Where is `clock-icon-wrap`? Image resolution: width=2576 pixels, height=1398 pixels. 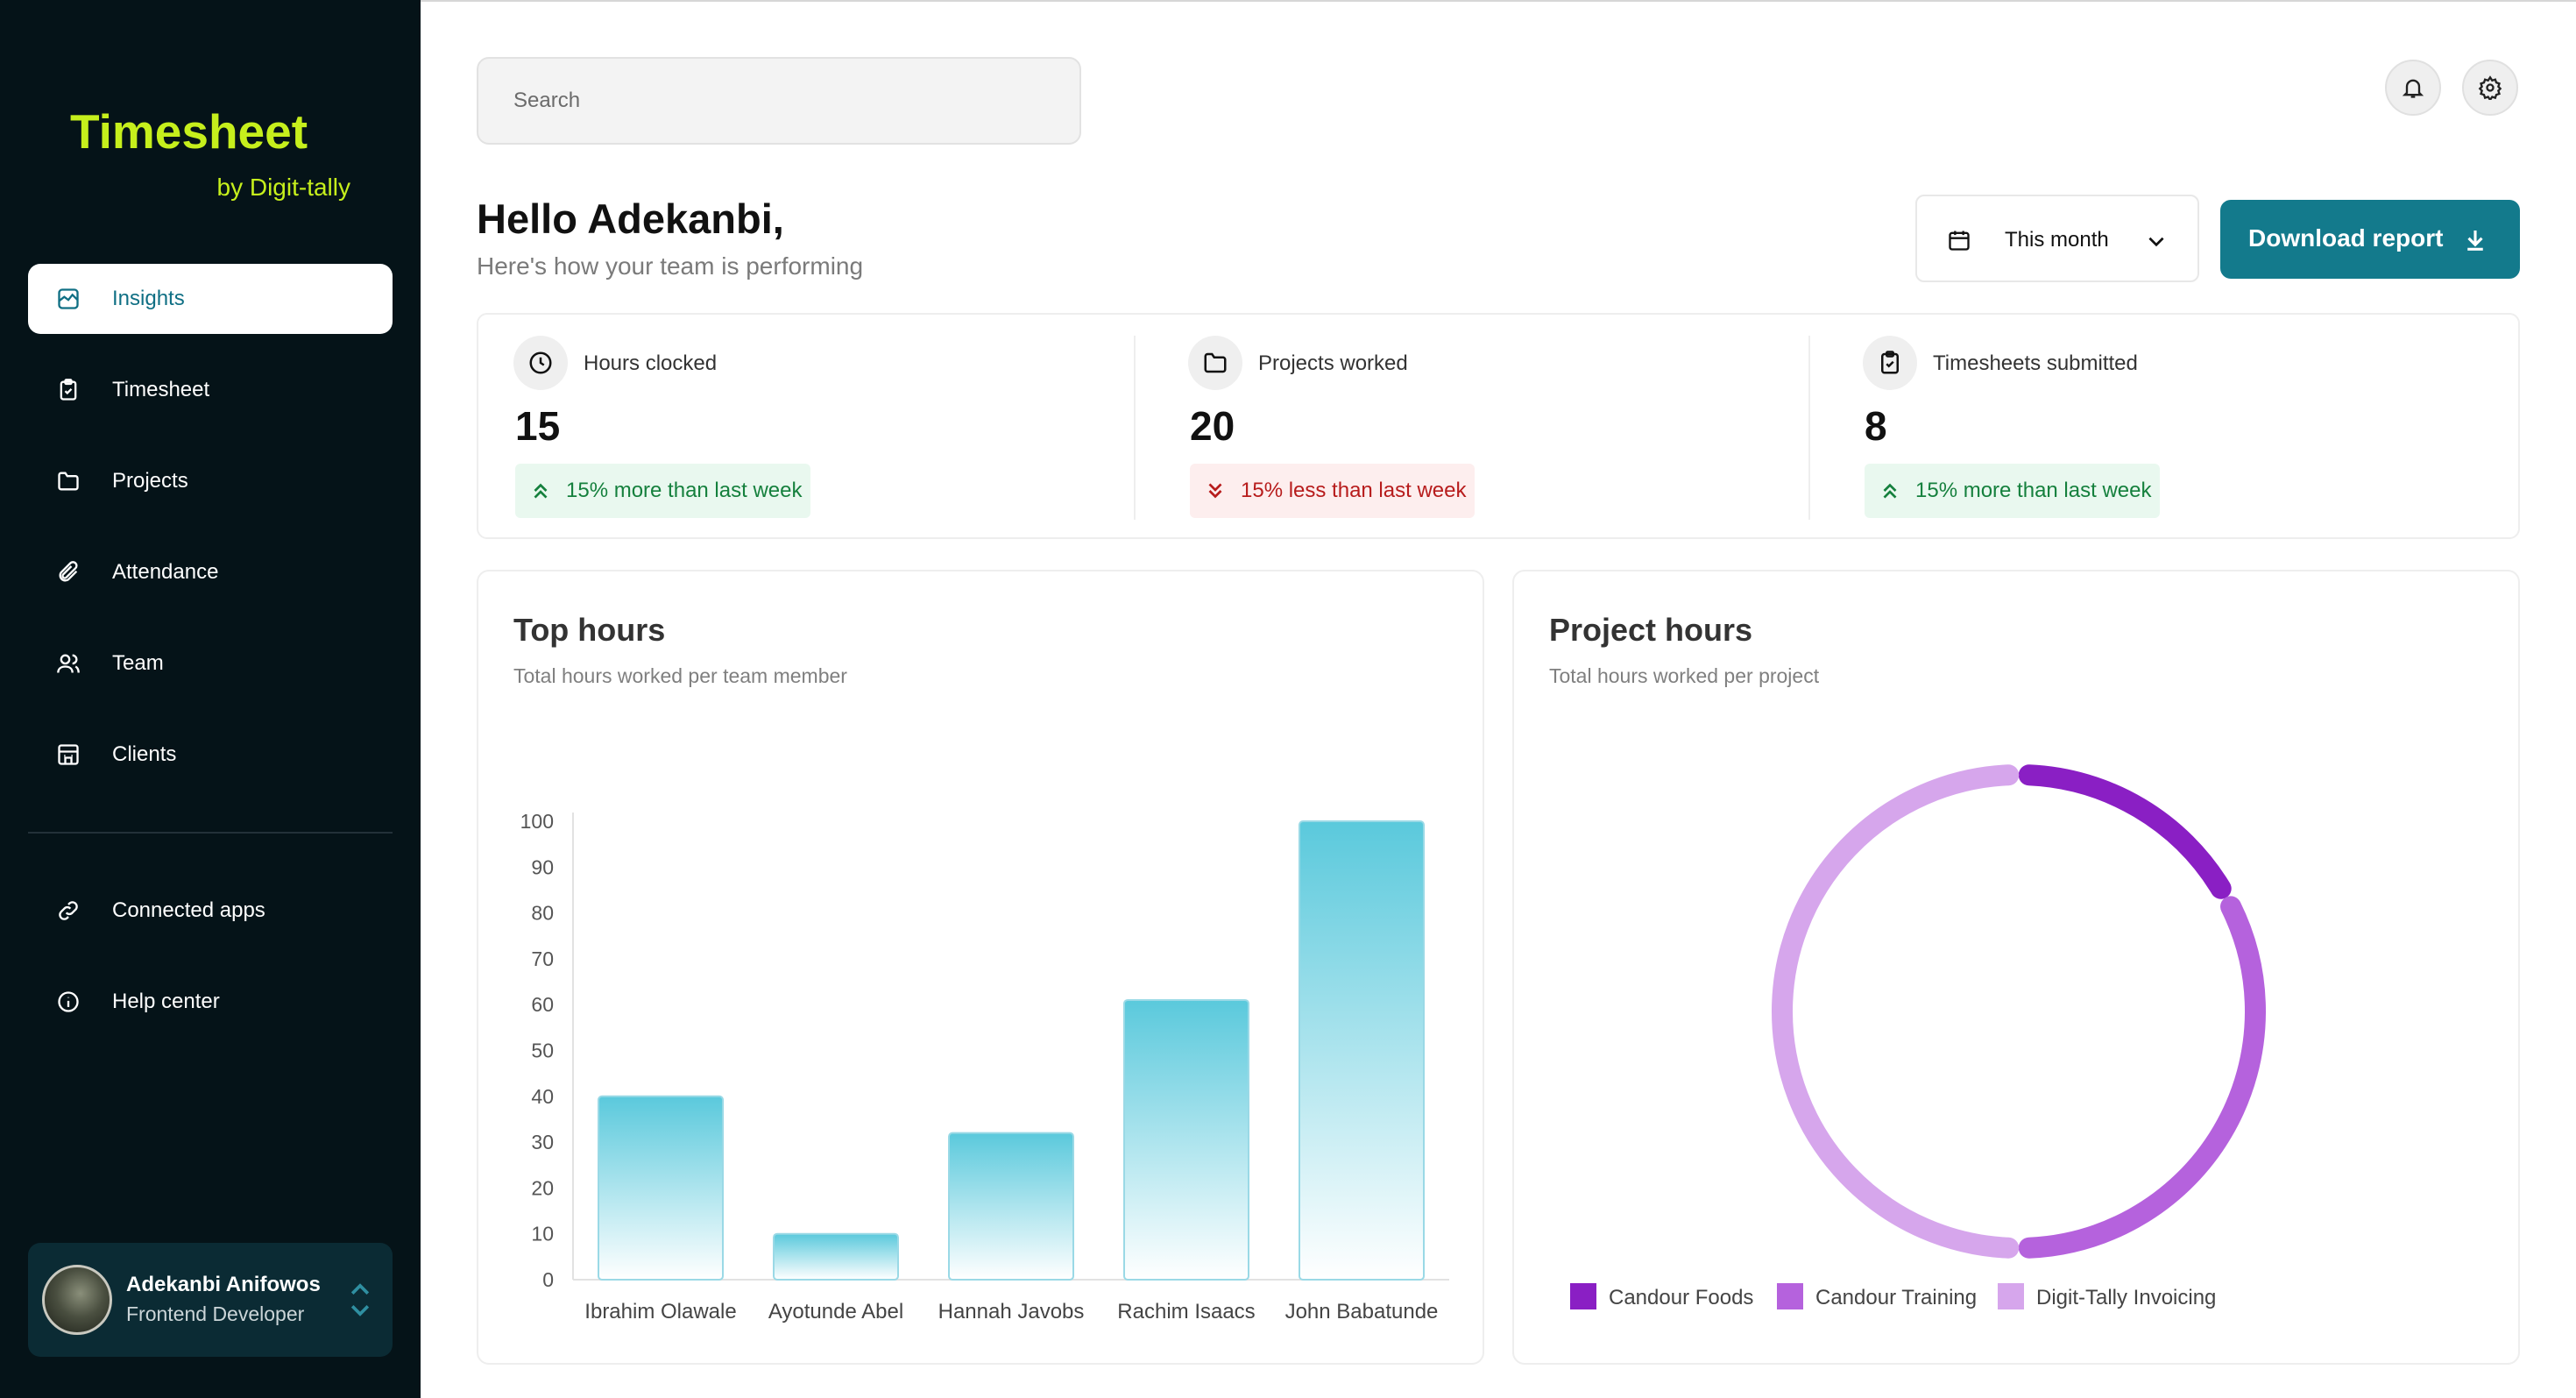
clock-icon-wrap is located at coordinates (540, 363).